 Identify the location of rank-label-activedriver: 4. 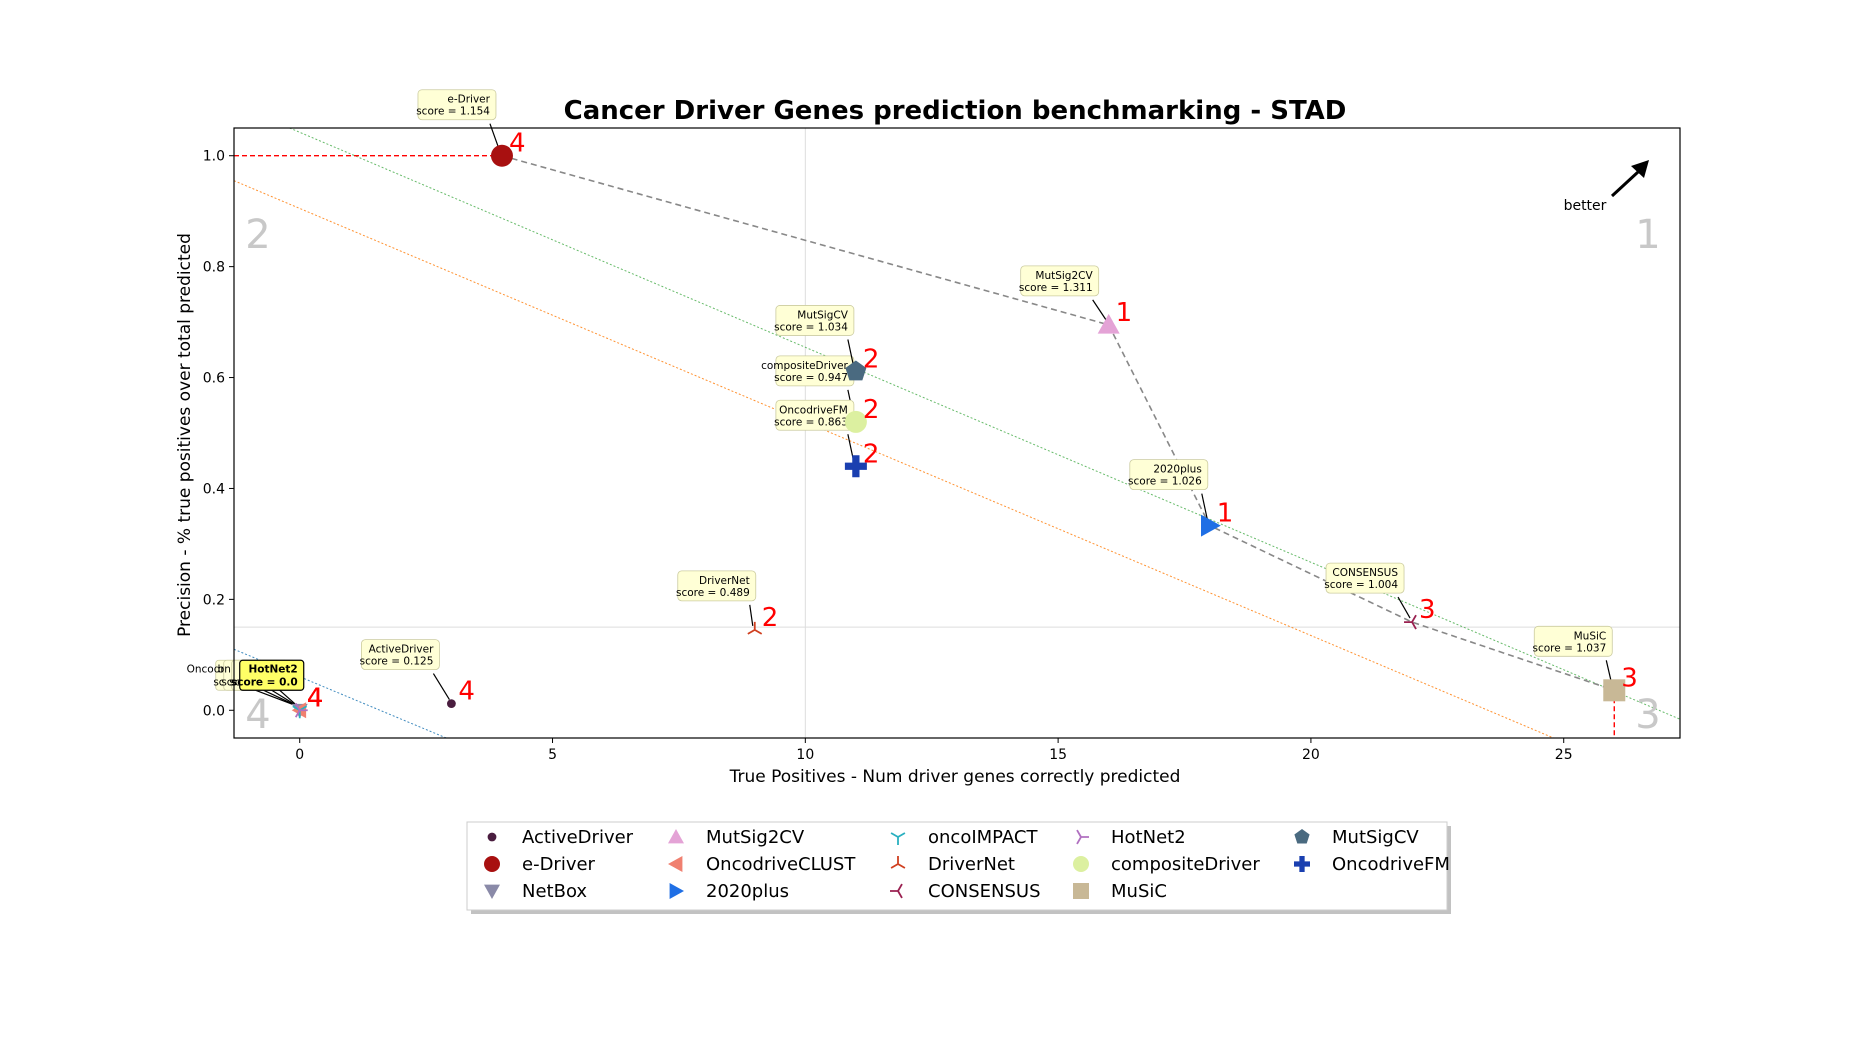
(466, 692).